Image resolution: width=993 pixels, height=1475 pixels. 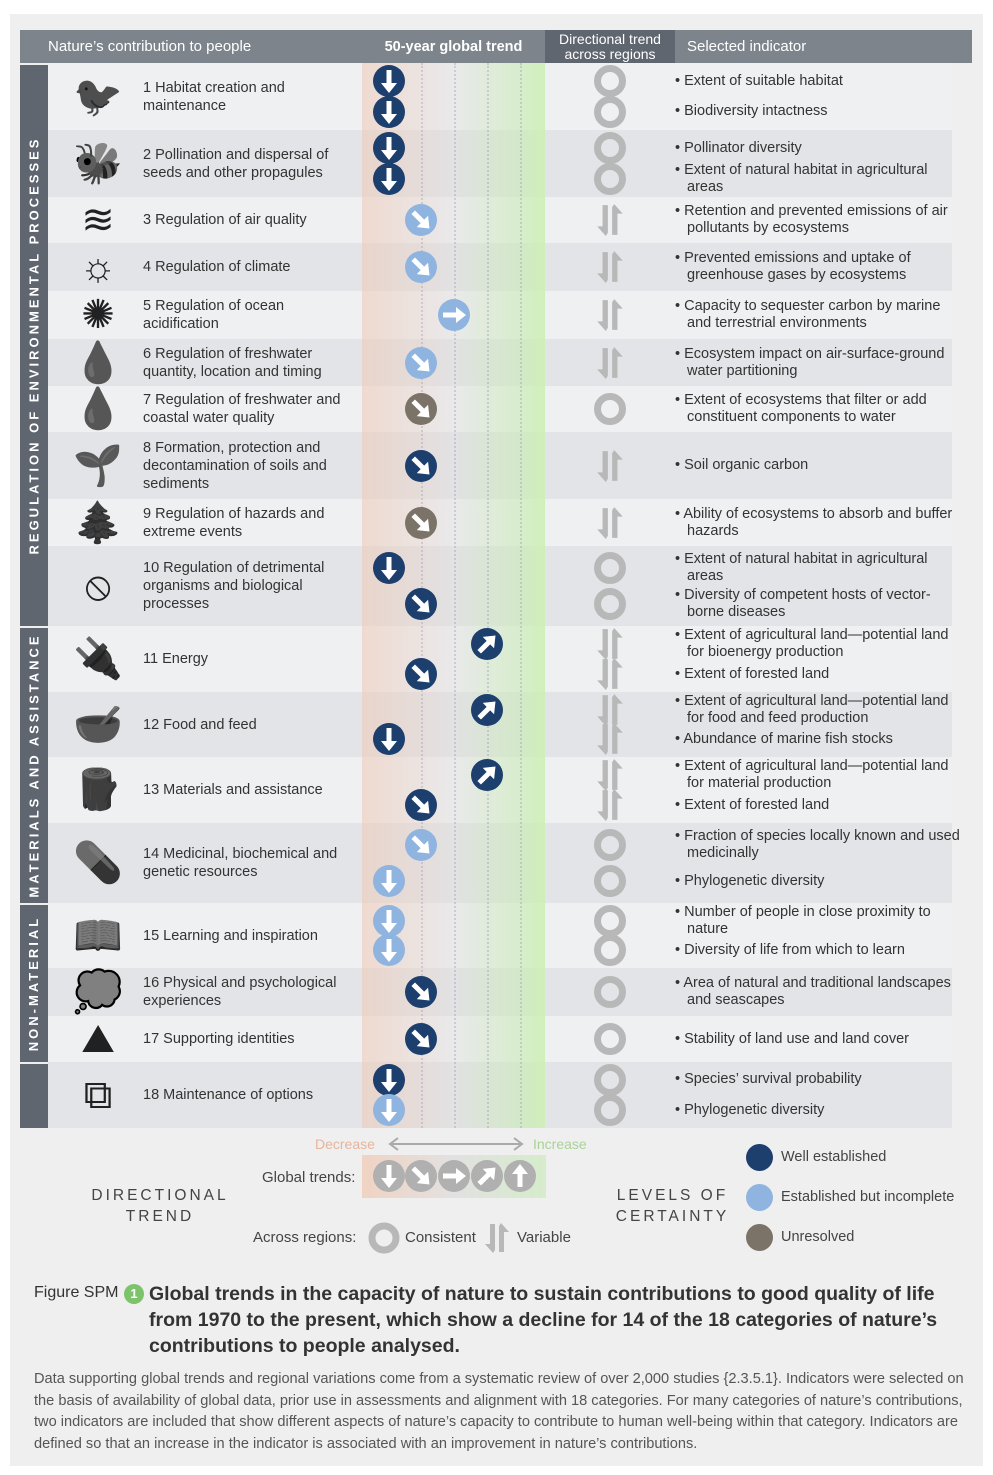 What do you see at coordinates (759, 80) in the screenshot?
I see `indicator-text: • Extent of suitable habitat` at bounding box center [759, 80].